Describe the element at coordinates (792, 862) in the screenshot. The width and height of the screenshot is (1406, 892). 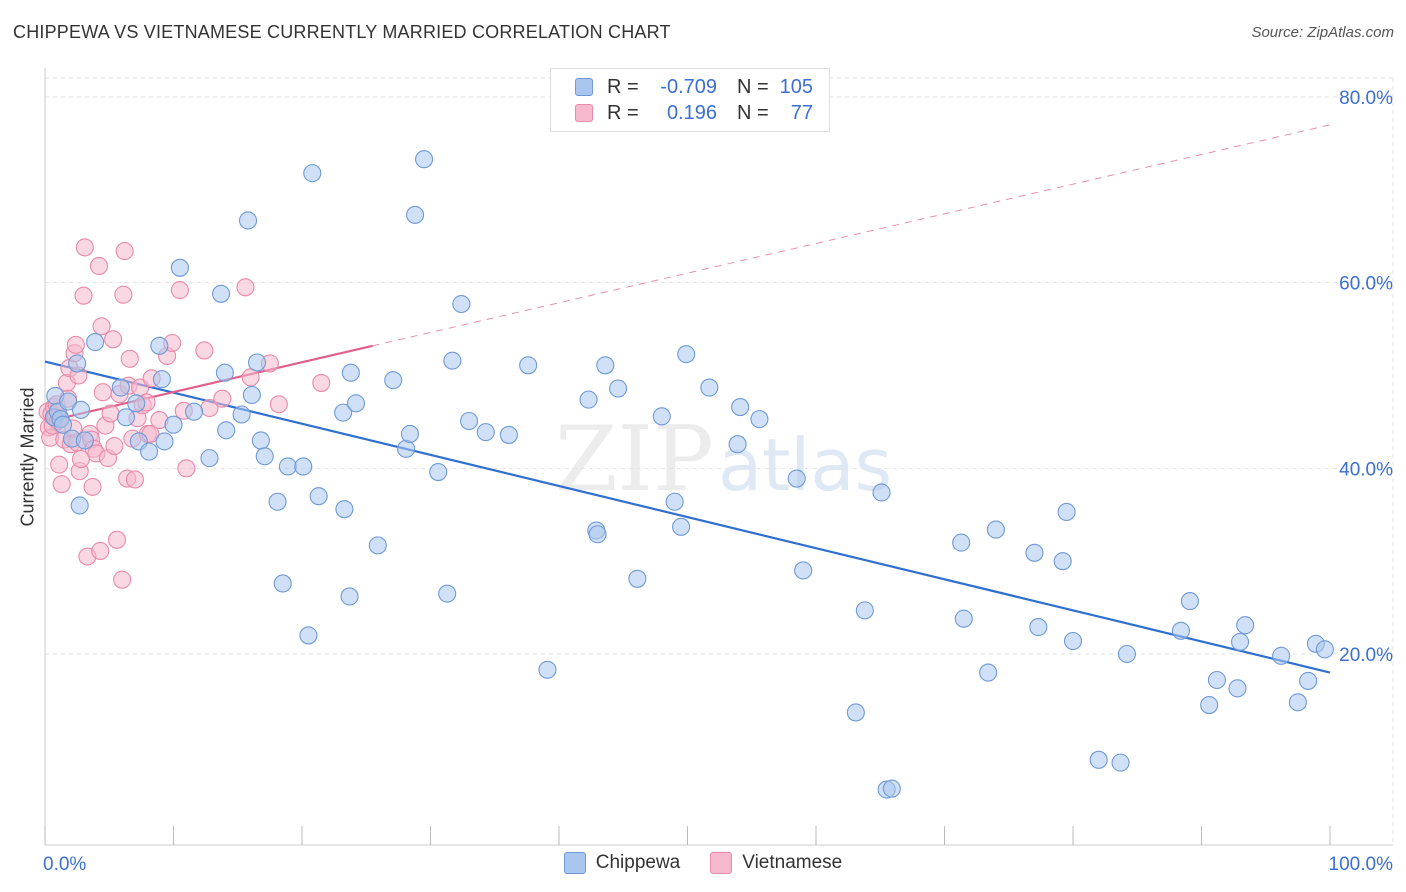
I see `legend-label: Vietnamese` at that location.